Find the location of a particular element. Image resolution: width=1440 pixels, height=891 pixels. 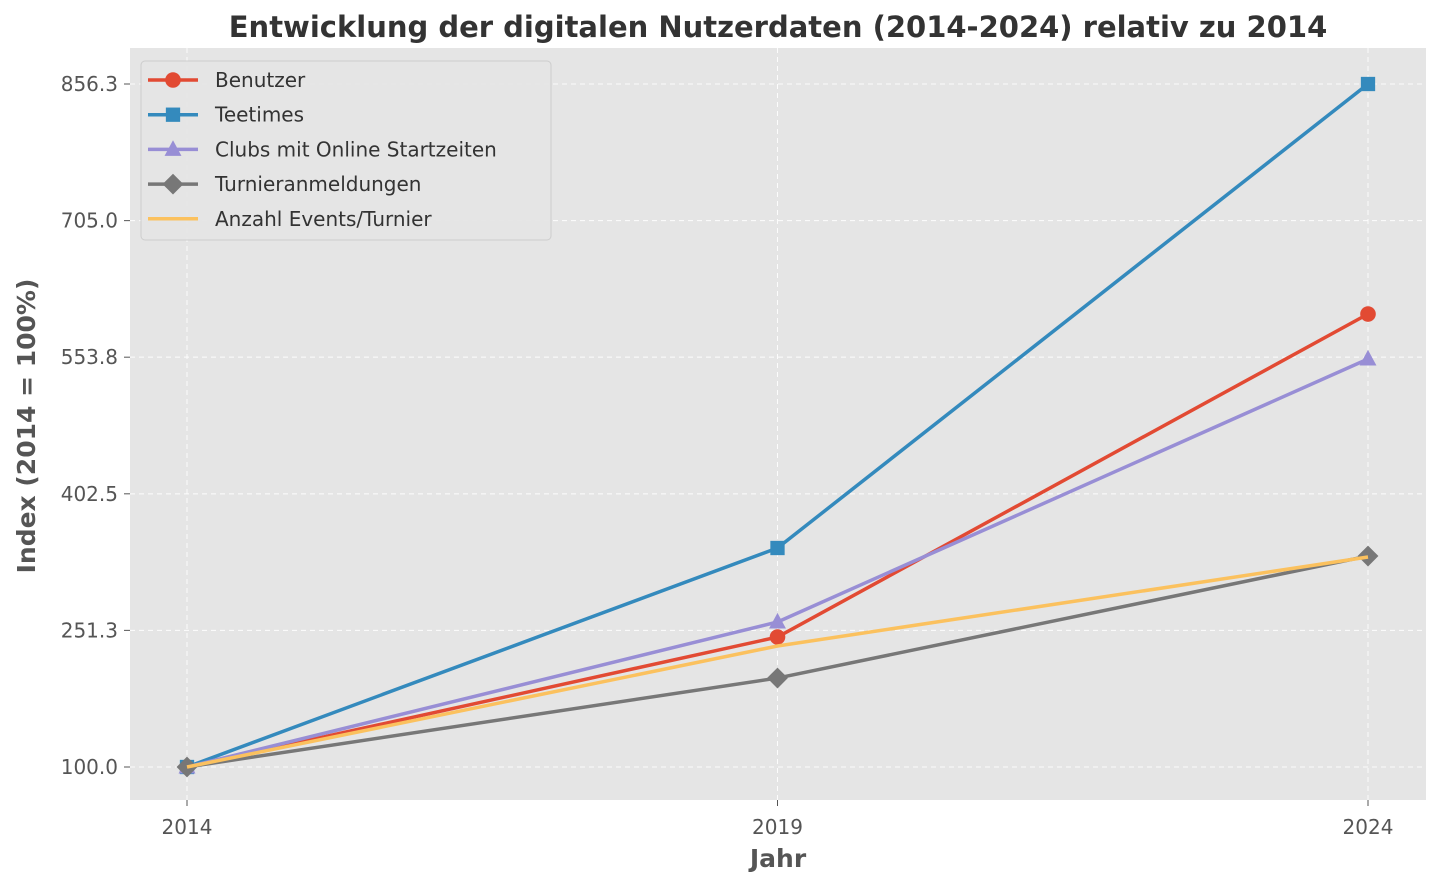

y-axis-label: Index (2014 = 100%) is located at coordinates (26, 426).